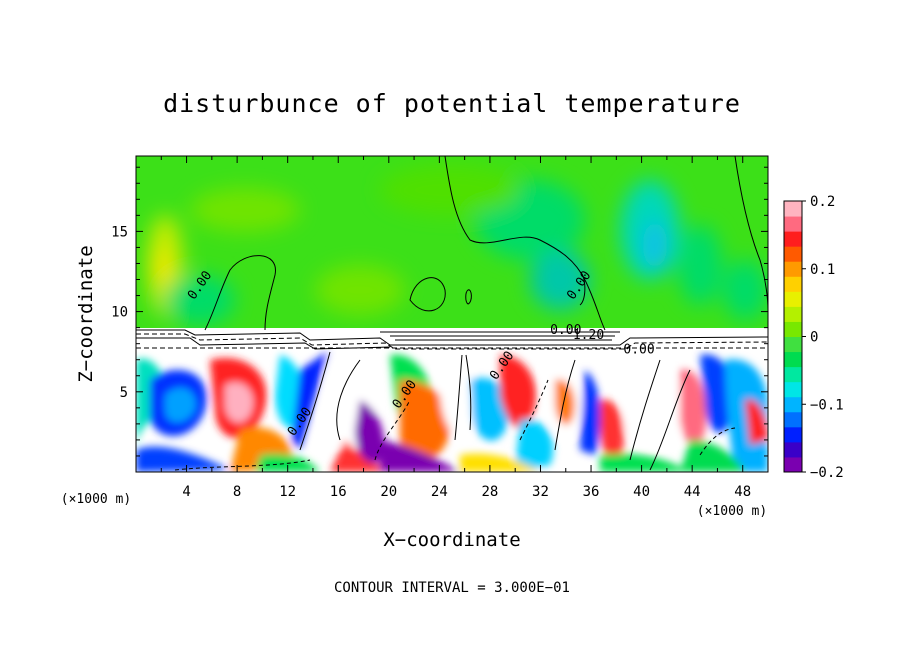 The image size is (904, 654). I want to click on colorbar-tick-label: 0, so click(814, 338).